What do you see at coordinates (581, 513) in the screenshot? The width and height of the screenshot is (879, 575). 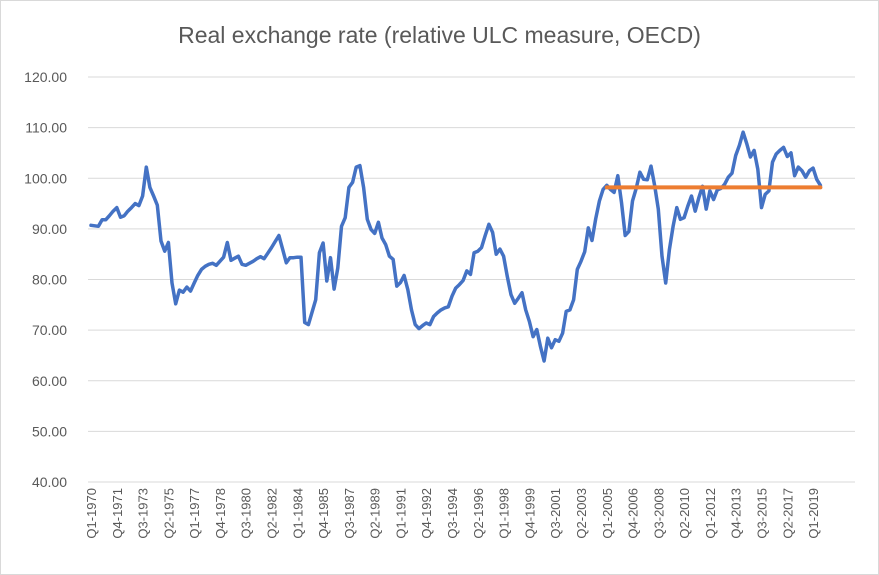 I see `x-tick-label: Q2-2003` at bounding box center [581, 513].